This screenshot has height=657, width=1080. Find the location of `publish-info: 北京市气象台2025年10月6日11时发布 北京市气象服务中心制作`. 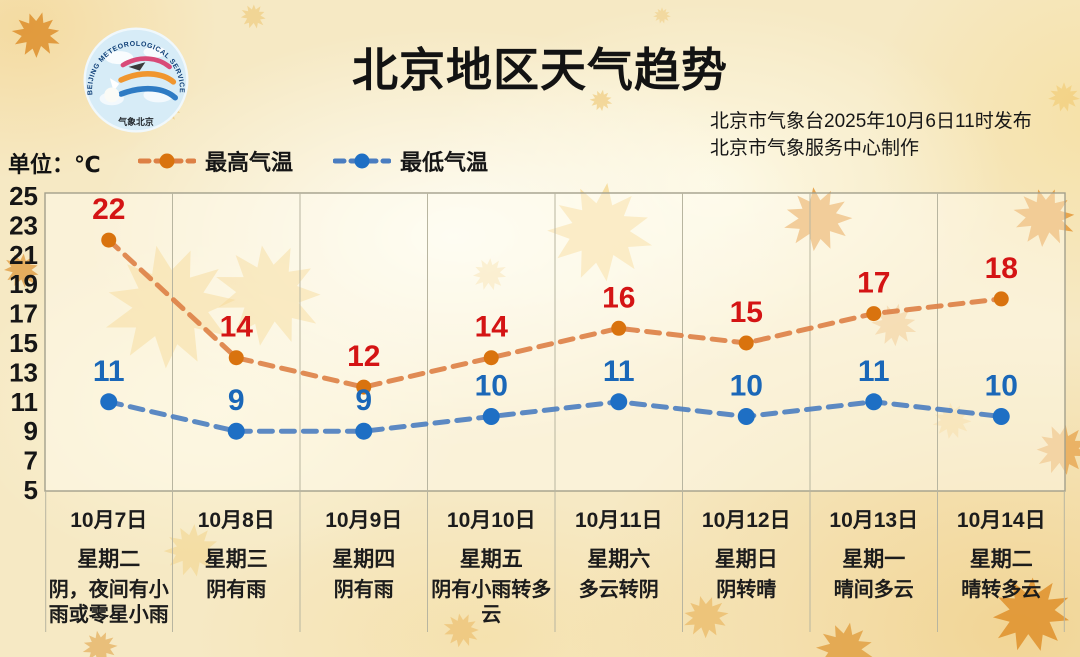

publish-info: 北京市气象台2025年10月6日11时发布 北京市气象服务中心制作 is located at coordinates (871, 135).